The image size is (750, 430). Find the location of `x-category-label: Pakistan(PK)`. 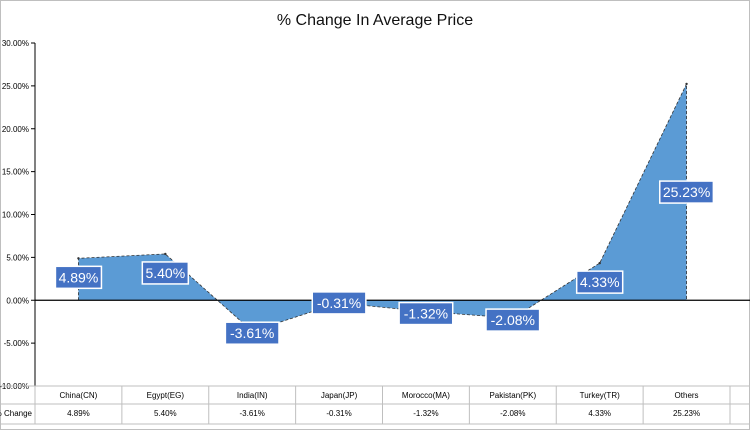

x-category-label: Pakistan(PK) is located at coordinates (512, 395).